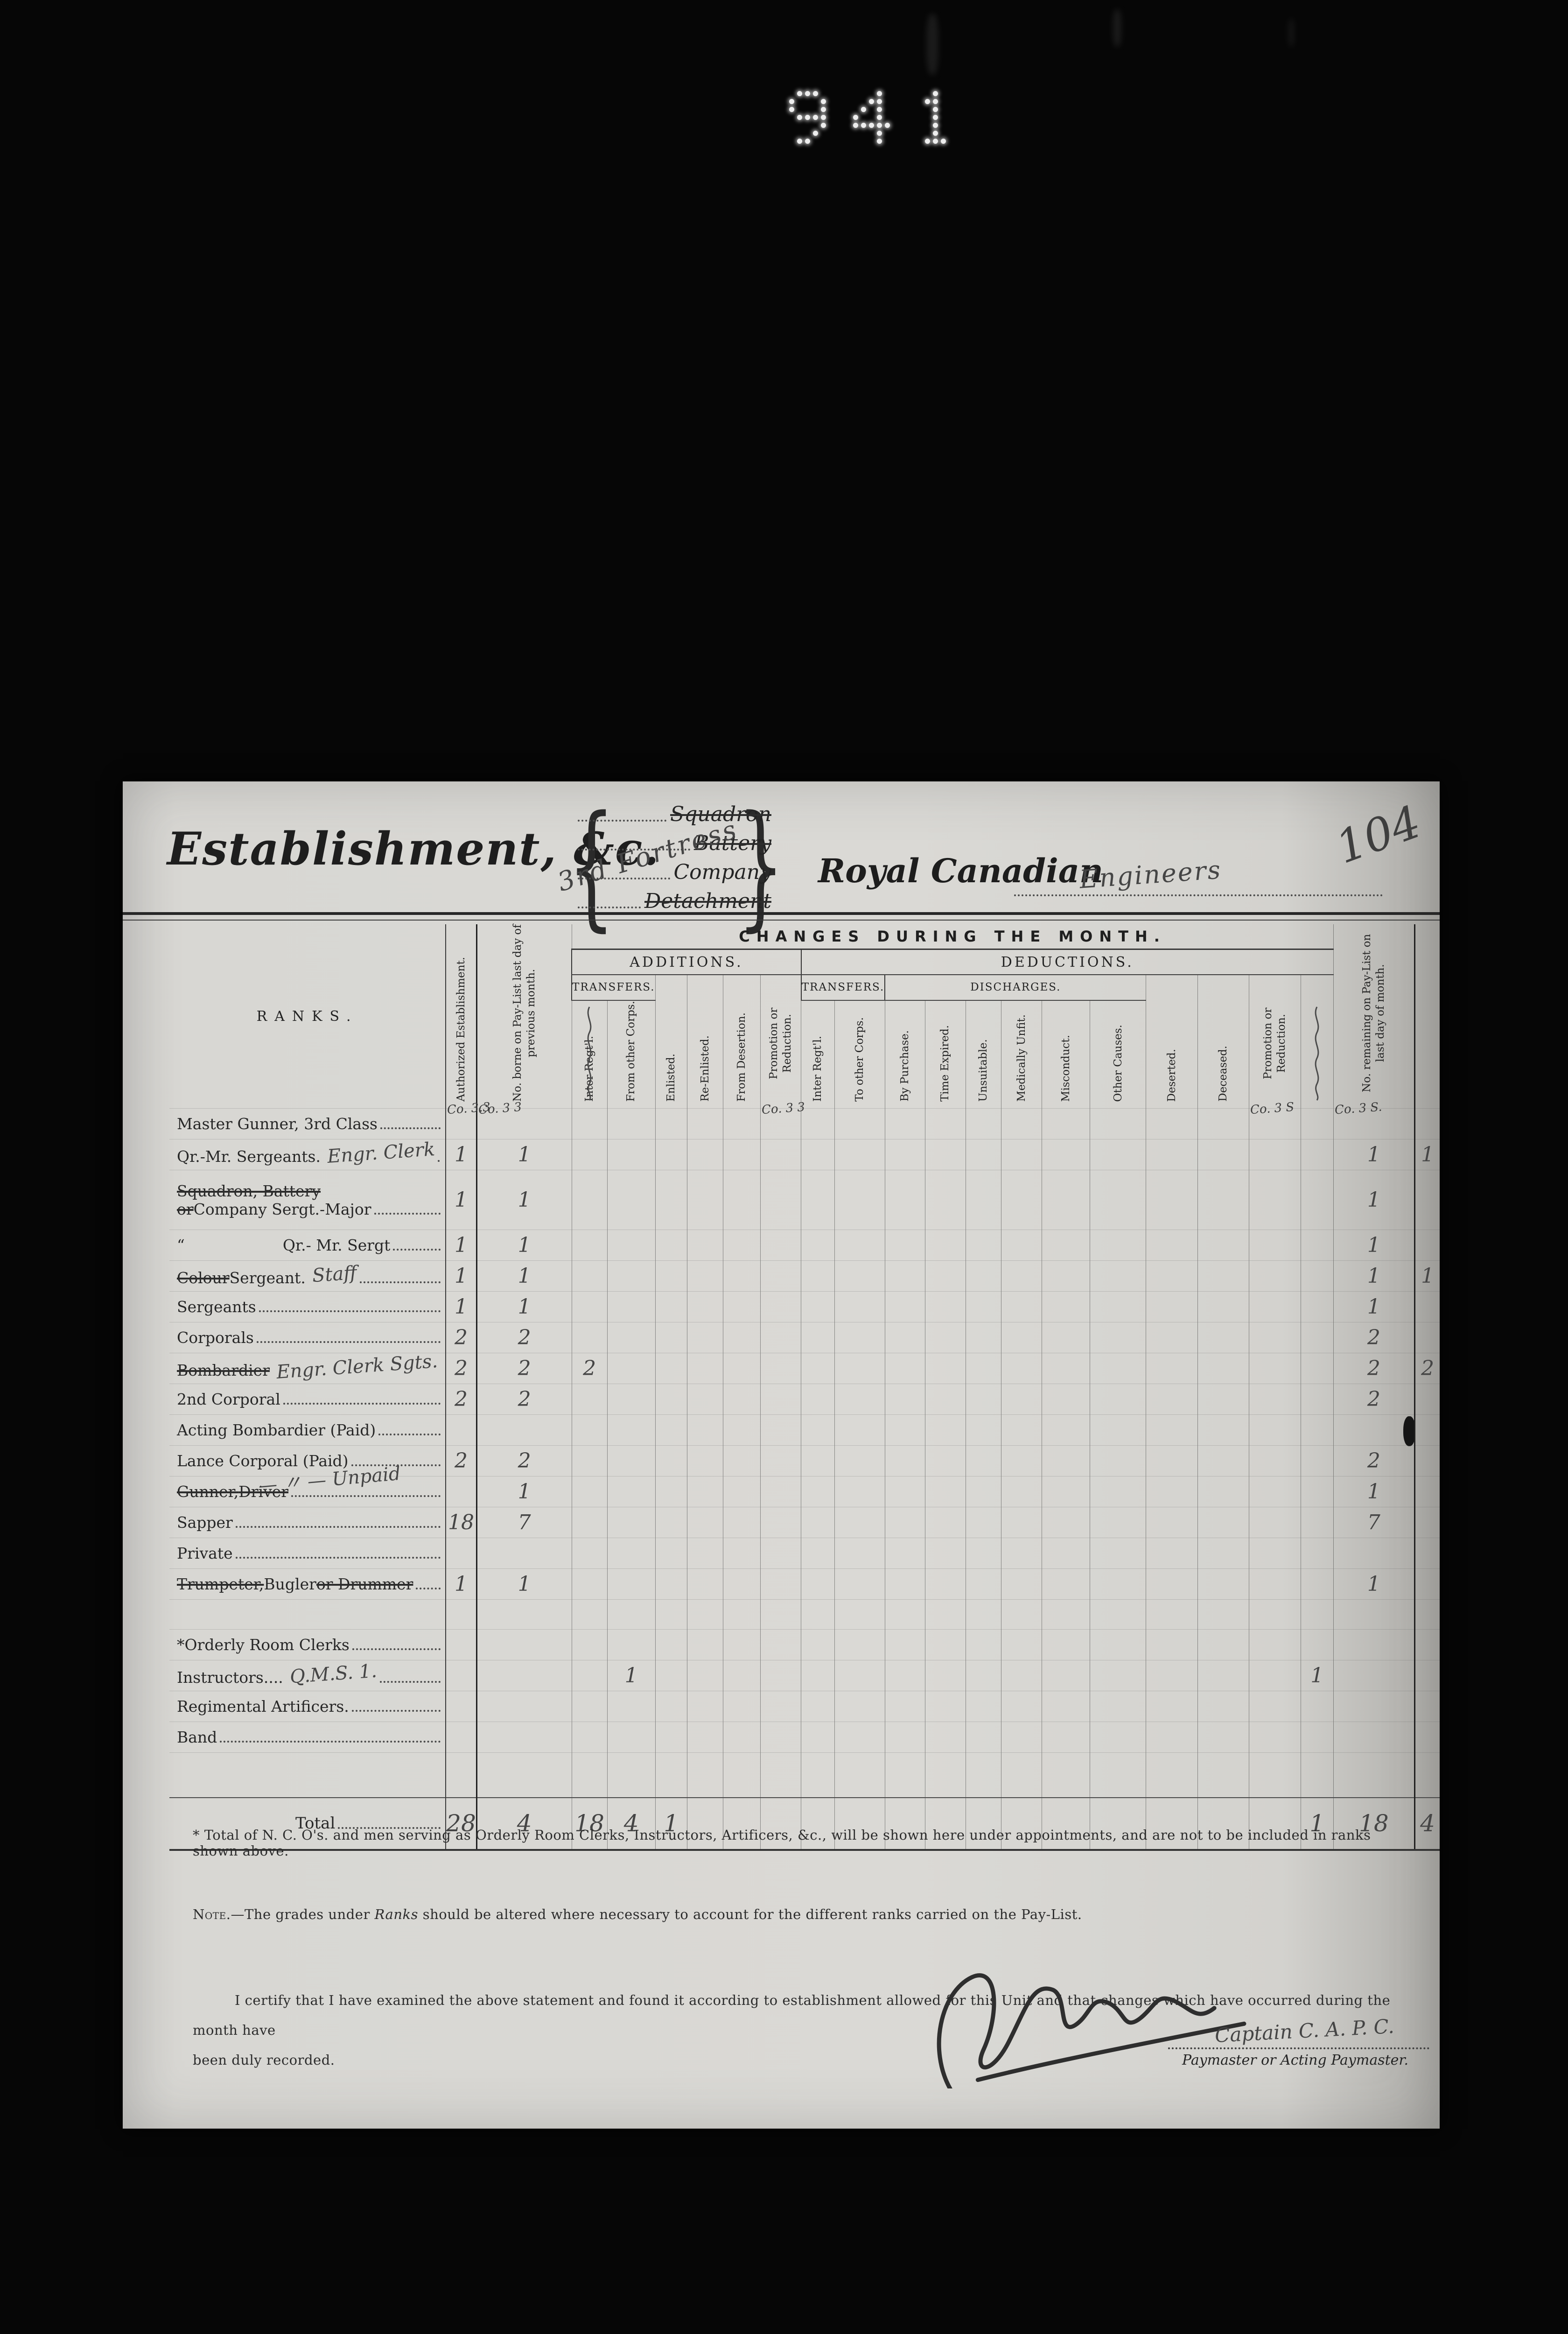 This screenshot has width=1568, height=2334. I want to click on rank-label-segment: Private, so click(205, 1553).